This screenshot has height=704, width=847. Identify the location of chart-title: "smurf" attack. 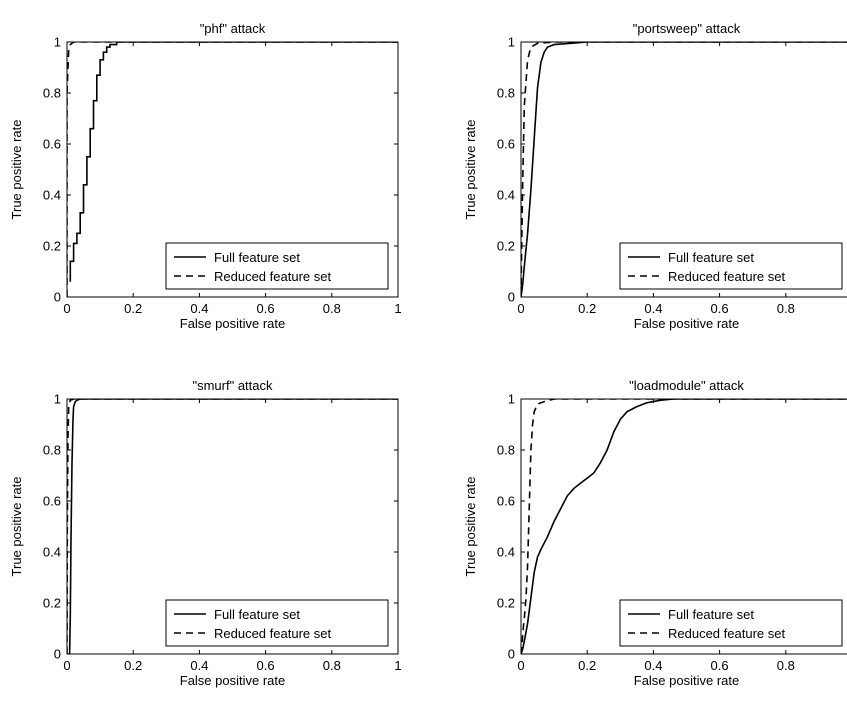
(232, 385).